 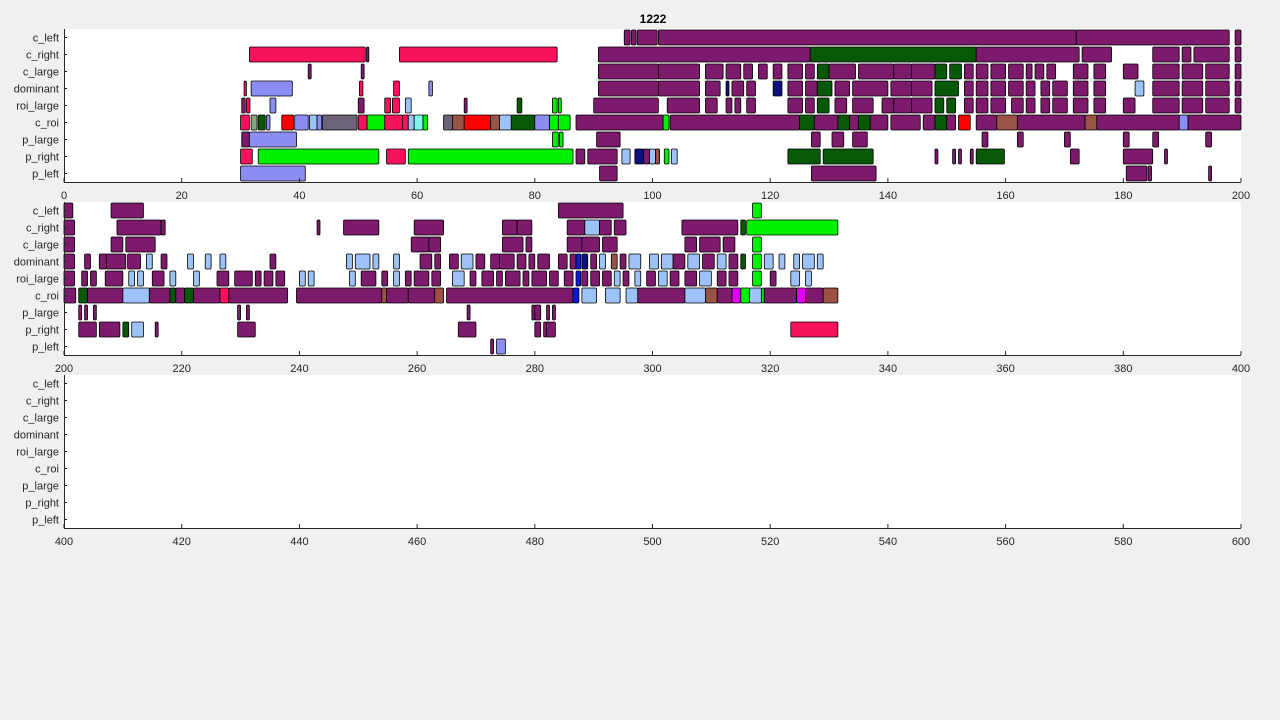 What do you see at coordinates (182, 369) in the screenshot?
I see `x-tick-label: 220` at bounding box center [182, 369].